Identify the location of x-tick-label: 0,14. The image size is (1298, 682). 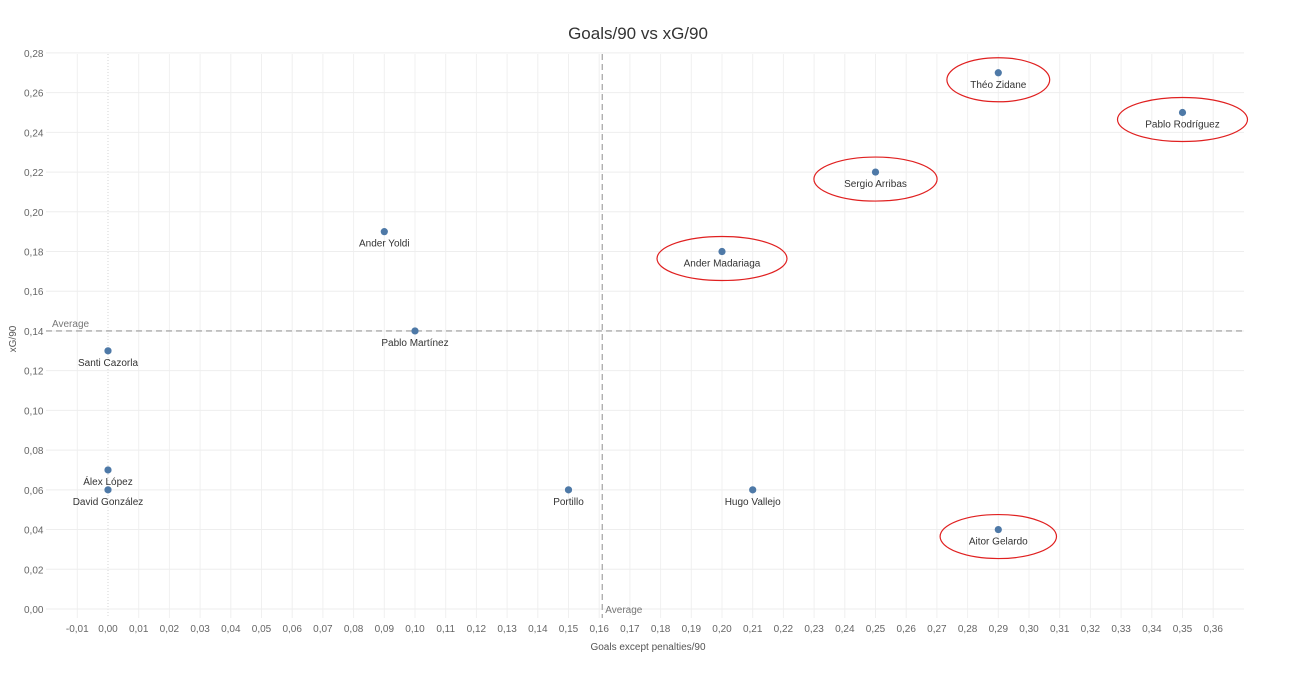
(538, 629).